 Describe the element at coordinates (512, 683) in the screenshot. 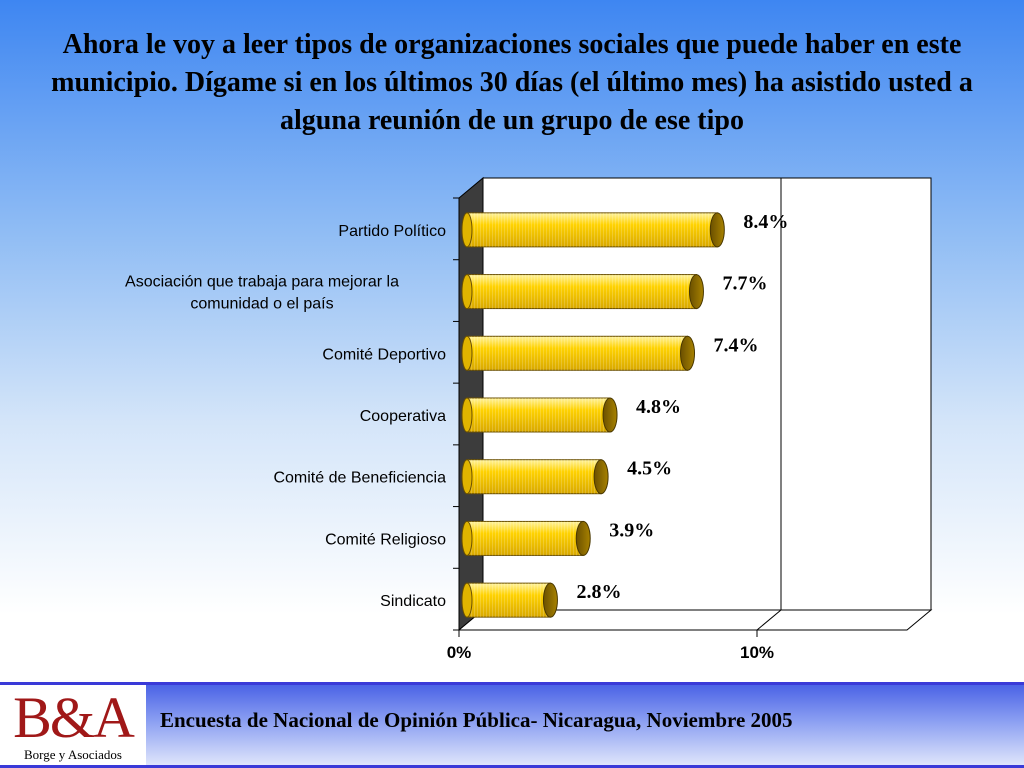

I see `footer-top-rule` at that location.